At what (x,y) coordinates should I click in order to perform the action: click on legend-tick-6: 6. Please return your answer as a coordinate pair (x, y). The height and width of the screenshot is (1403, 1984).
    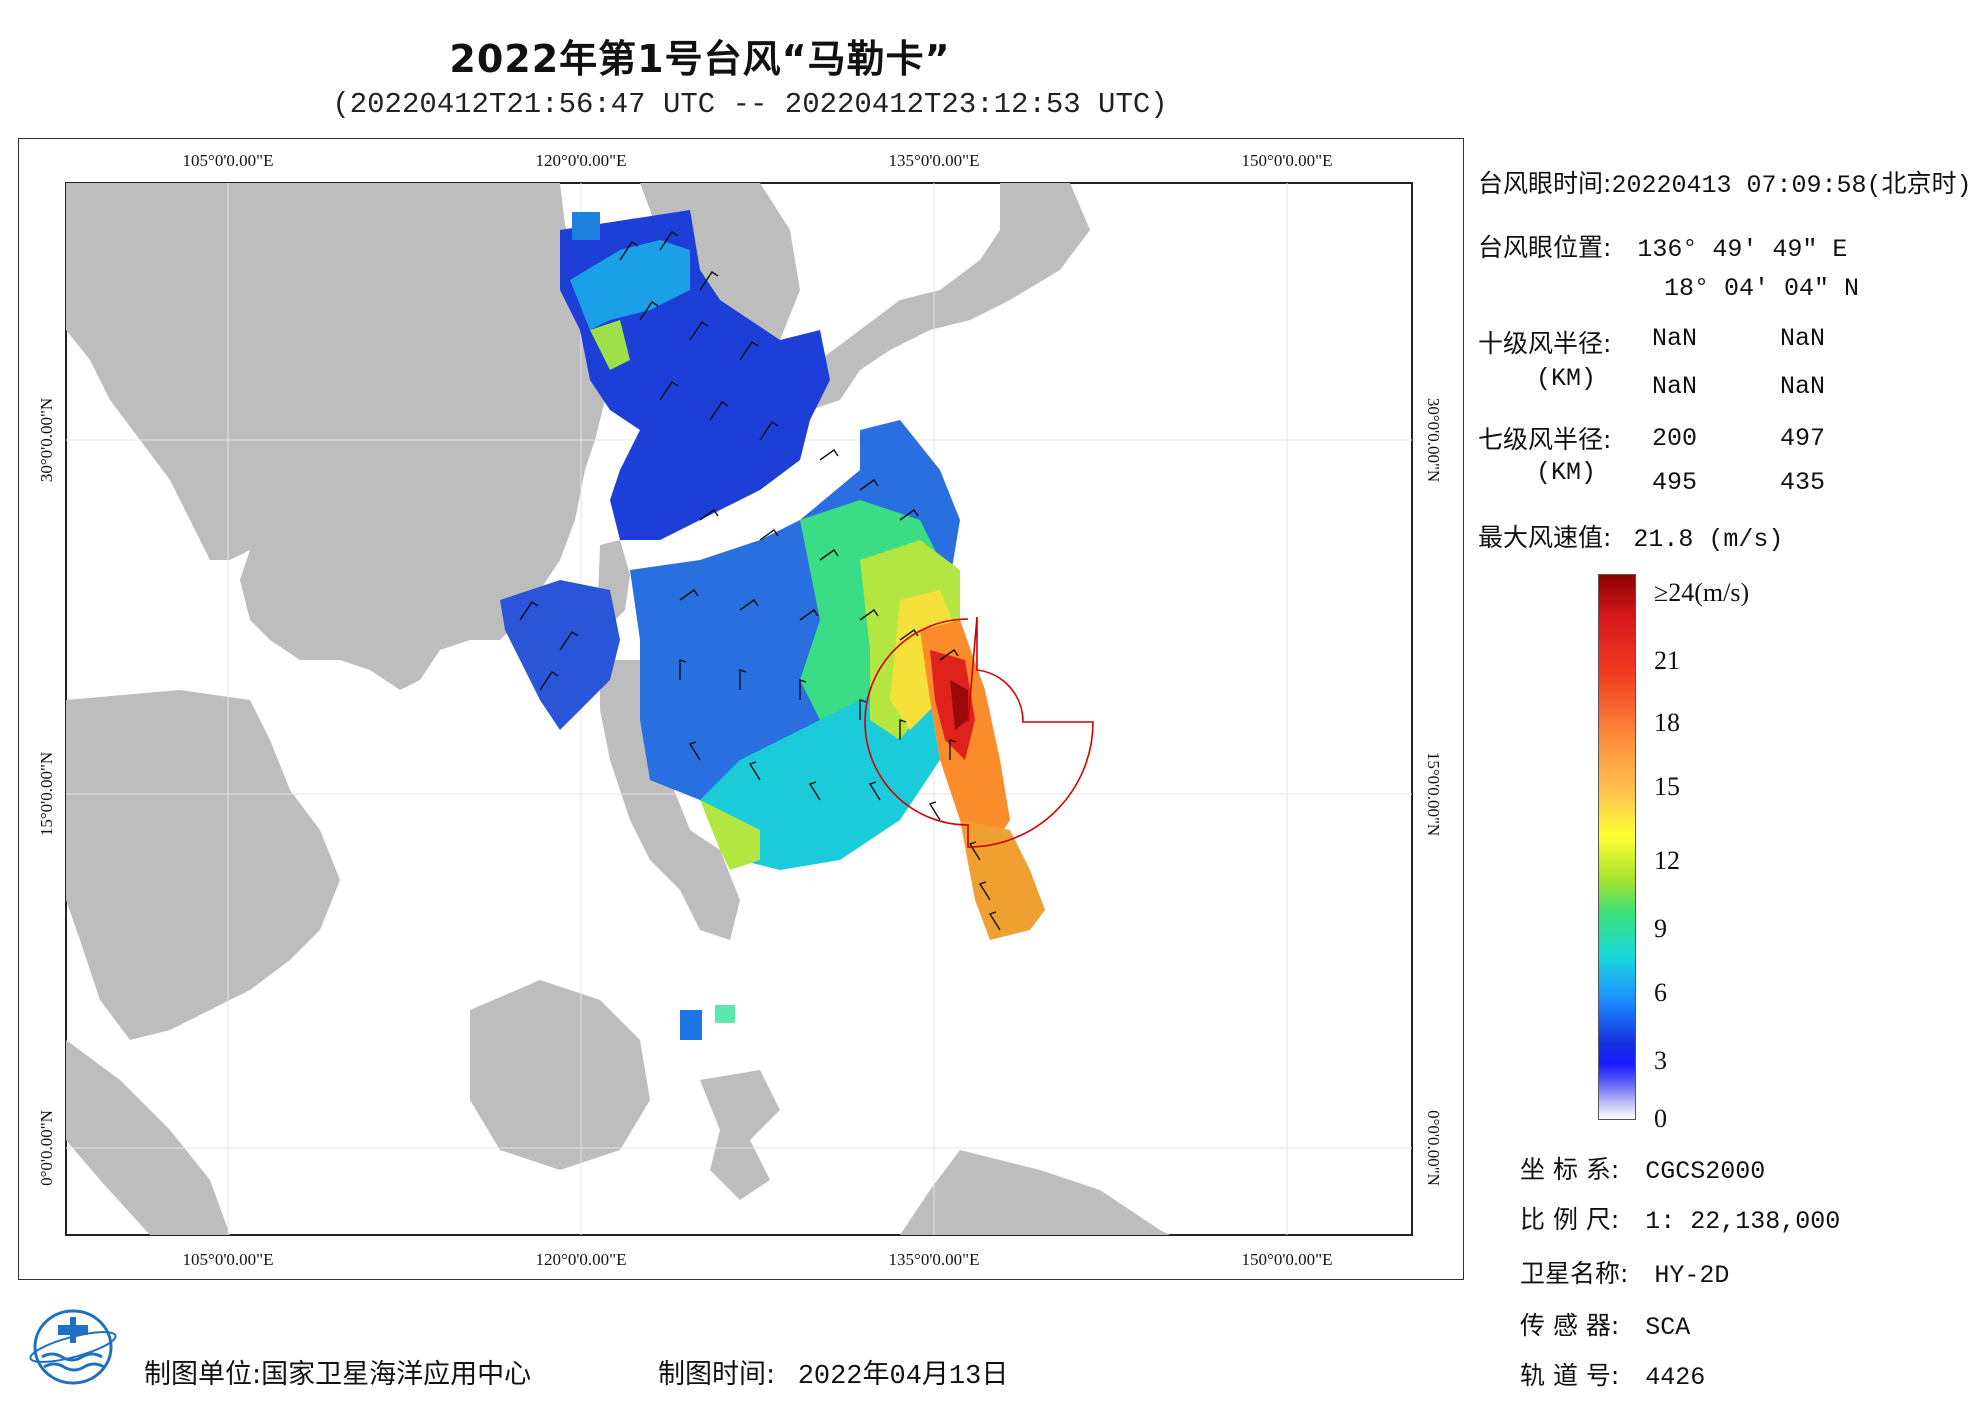
    Looking at the image, I should click on (1660, 992).